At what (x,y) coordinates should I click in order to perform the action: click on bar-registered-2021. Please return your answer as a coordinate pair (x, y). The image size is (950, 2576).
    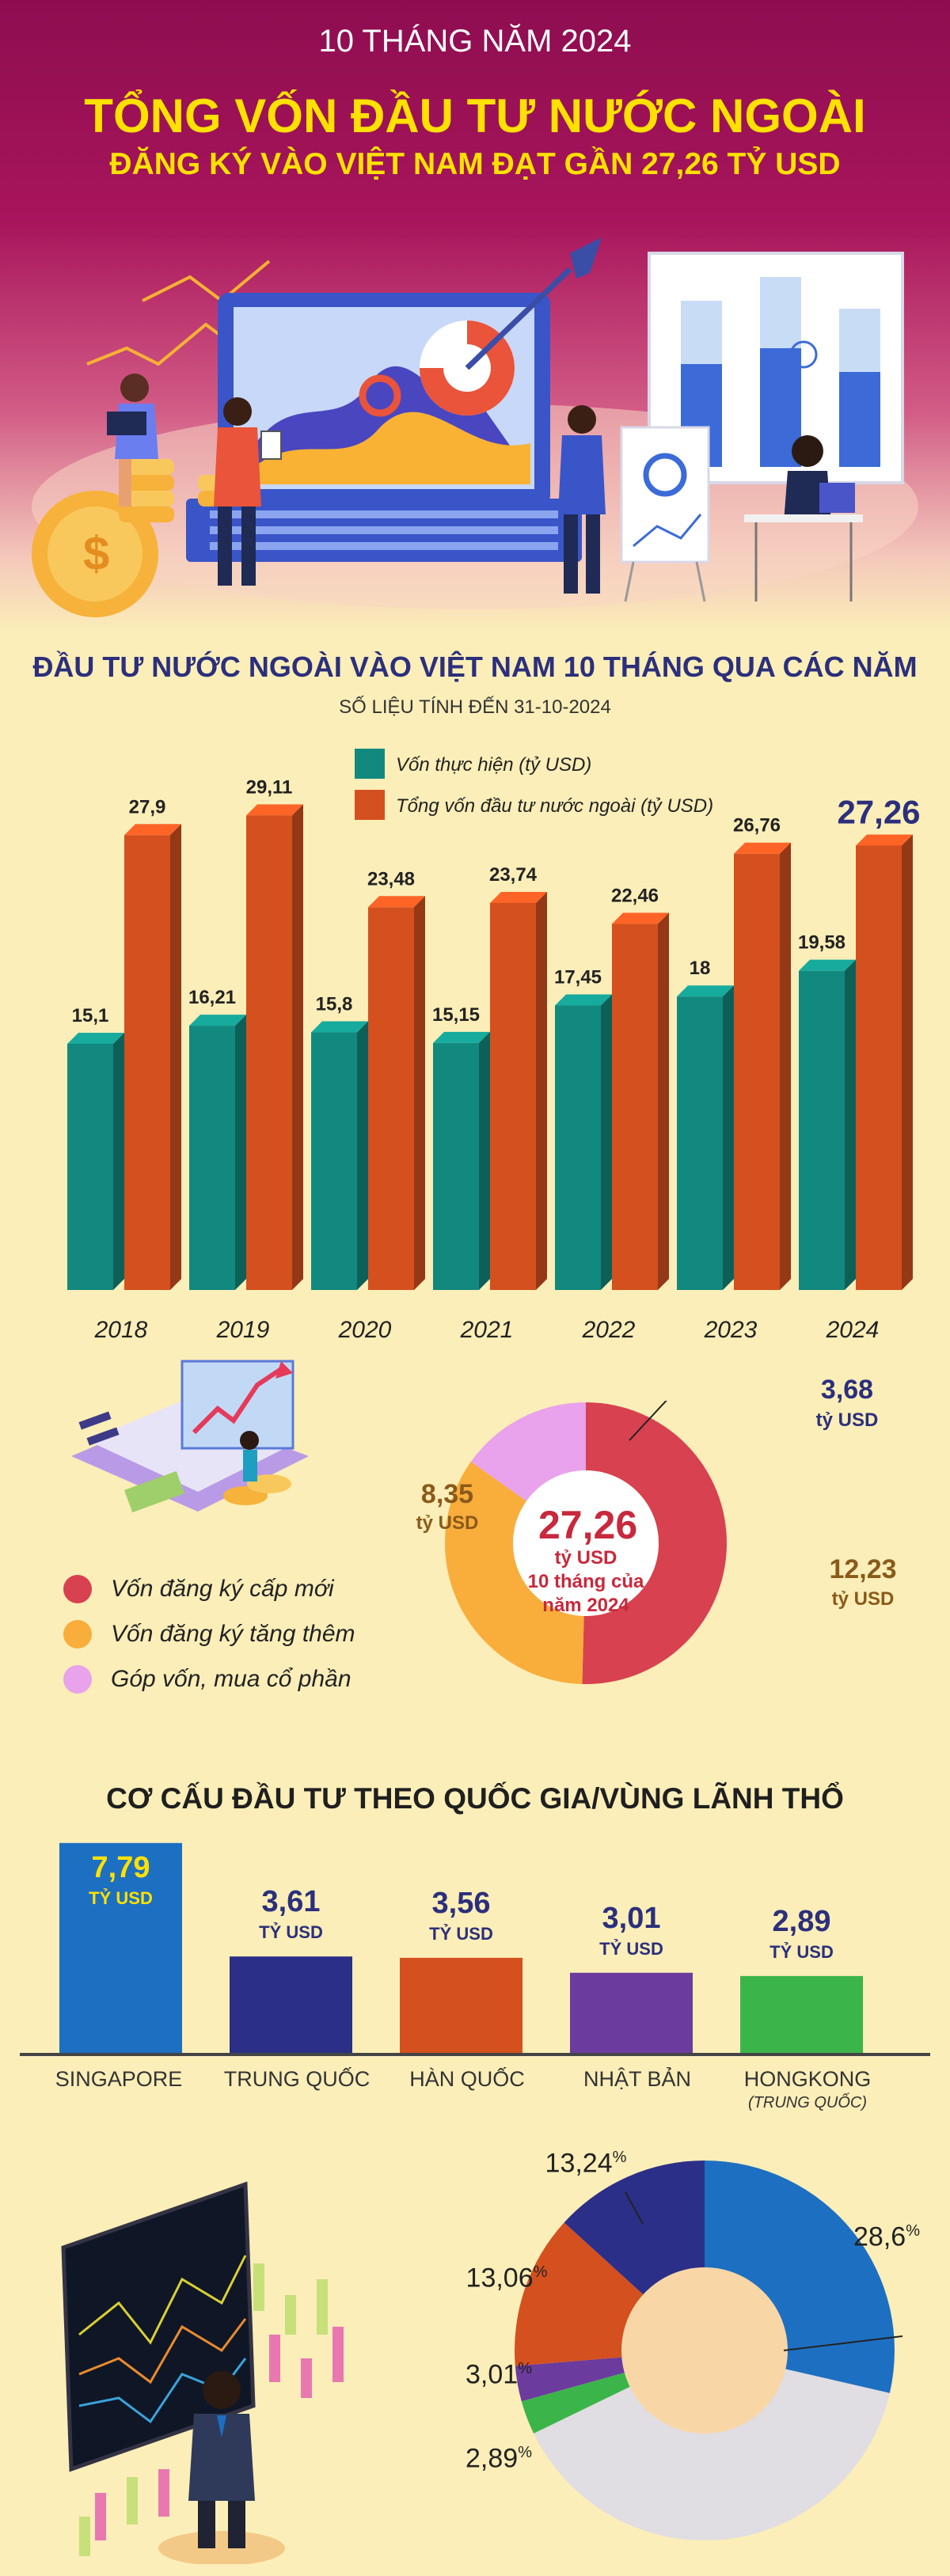
    Looking at the image, I should click on (518, 1090).